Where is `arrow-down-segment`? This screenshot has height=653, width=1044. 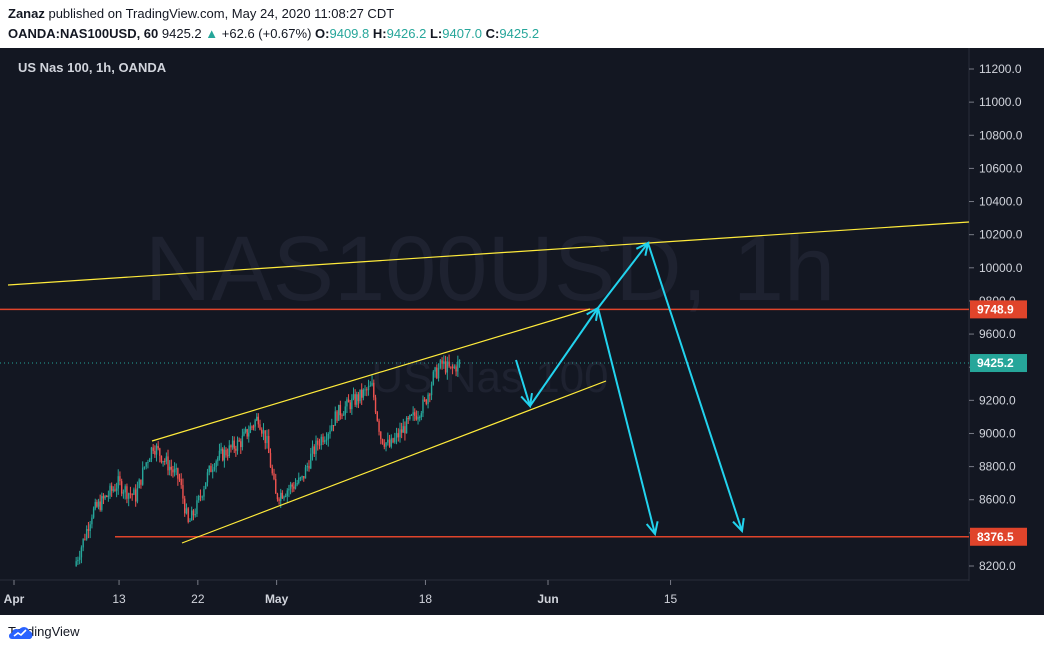 arrow-down-segment is located at coordinates (523, 383).